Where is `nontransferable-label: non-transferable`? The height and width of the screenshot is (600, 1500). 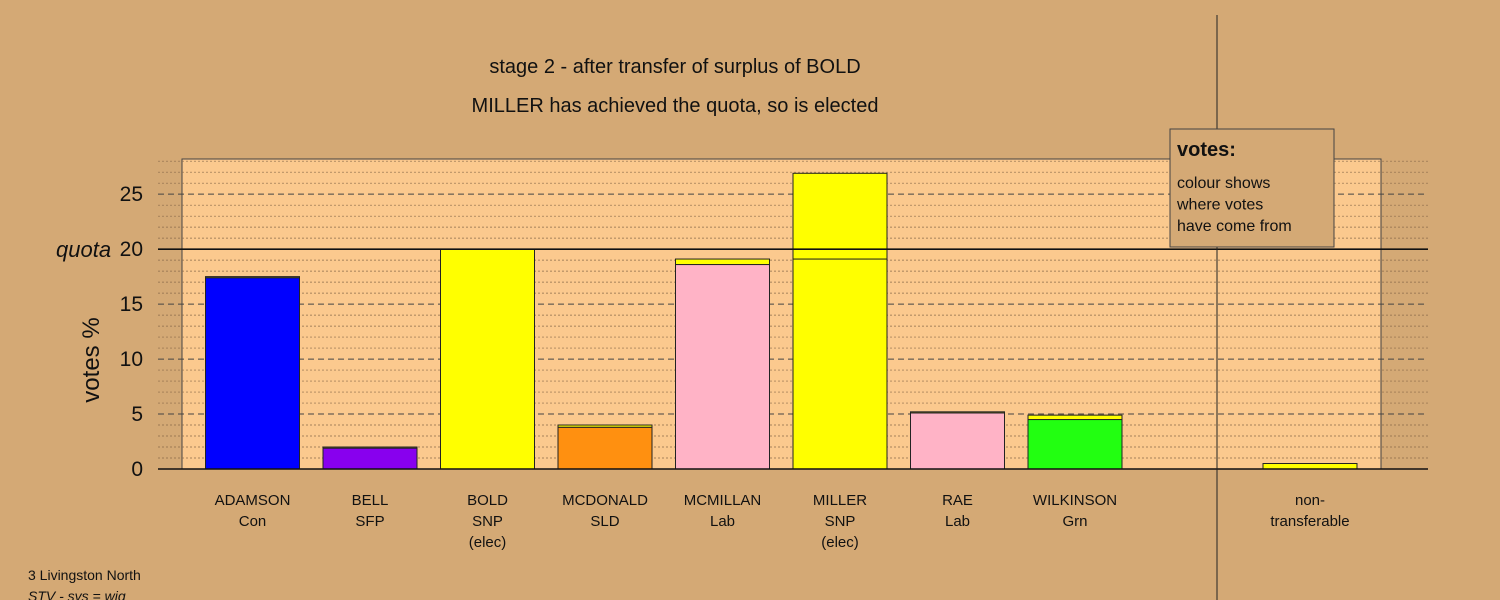
nontransferable-label: non-transferable is located at coordinates (1310, 511).